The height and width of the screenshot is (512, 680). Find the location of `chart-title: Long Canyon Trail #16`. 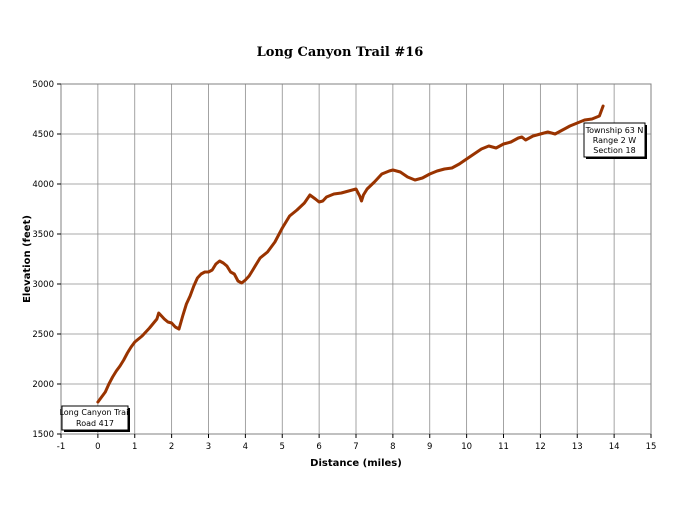

chart-title: Long Canyon Trail #16 is located at coordinates (340, 52).